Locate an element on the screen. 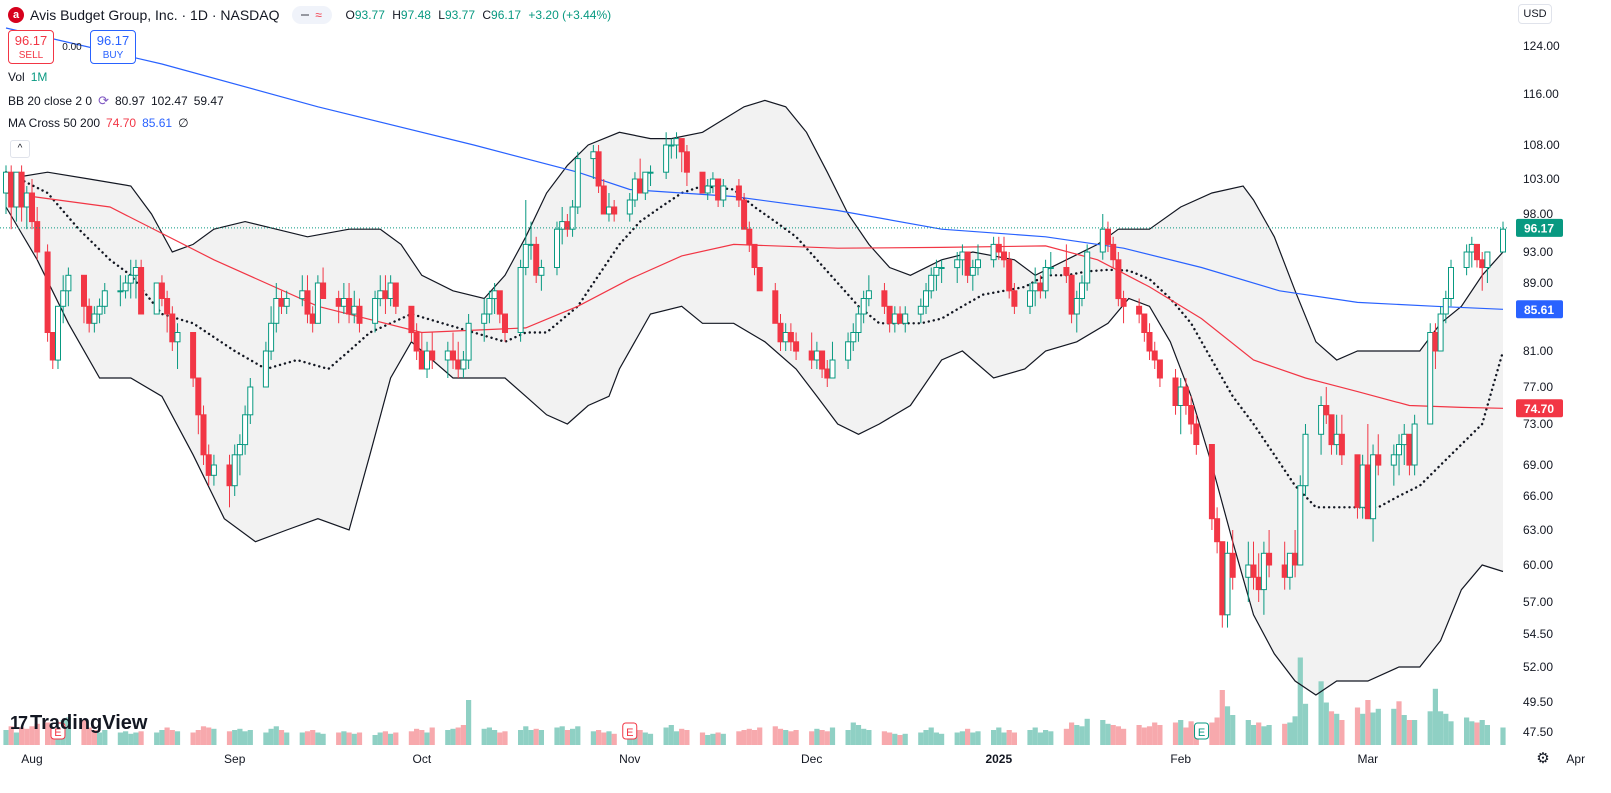 The width and height of the screenshot is (1611, 793). bb-legend: BB 20 close 2 0 ⟳ 80.97 102.47 59.47 is located at coordinates (116, 101).